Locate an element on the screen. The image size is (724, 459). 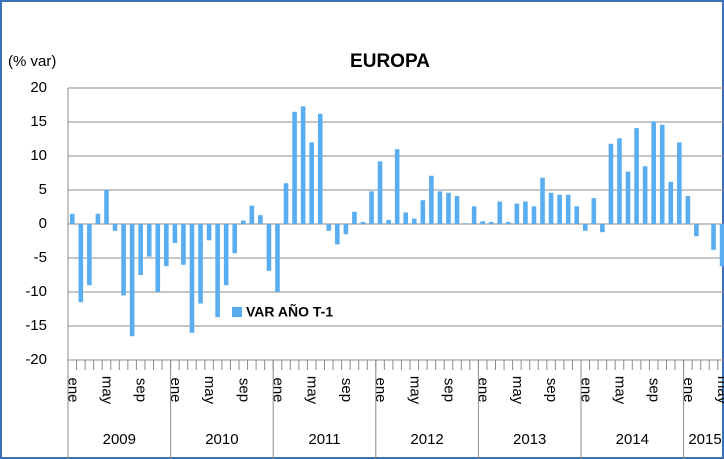
y-tick-label: 15 is located at coordinates (38, 121).